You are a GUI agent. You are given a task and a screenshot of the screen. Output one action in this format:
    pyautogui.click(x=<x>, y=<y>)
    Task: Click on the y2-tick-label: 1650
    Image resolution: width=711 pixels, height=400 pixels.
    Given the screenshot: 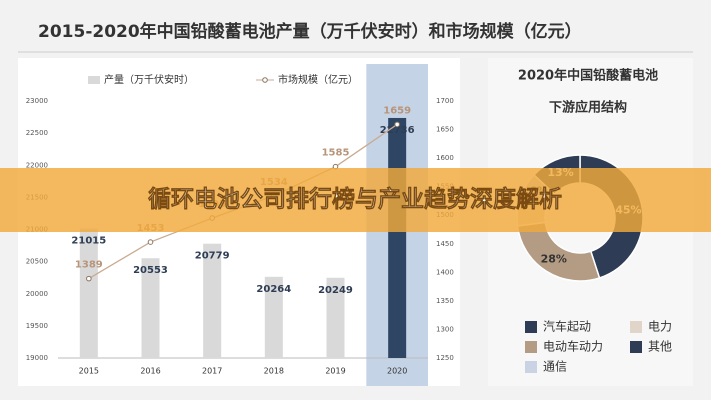 What is the action you would take?
    pyautogui.click(x=445, y=130)
    